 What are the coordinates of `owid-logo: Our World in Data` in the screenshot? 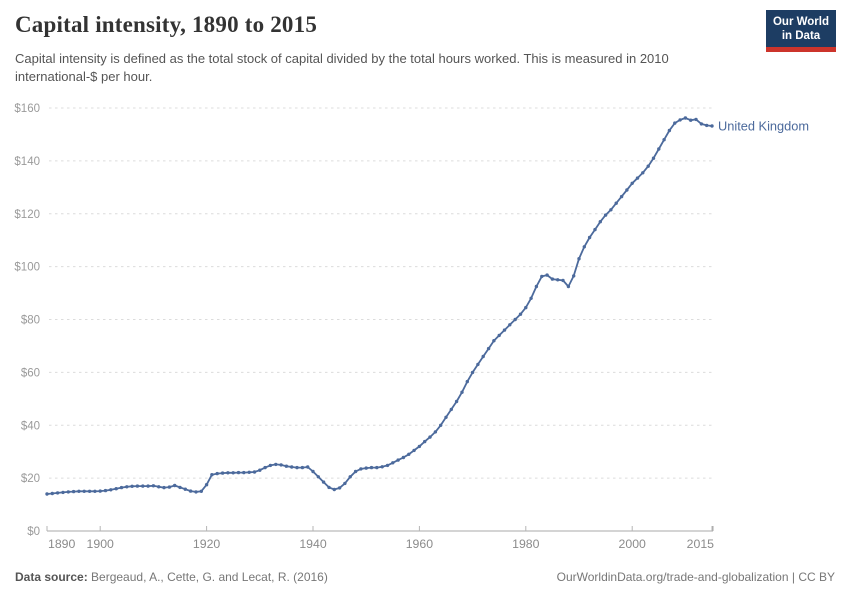 It's located at (801, 31).